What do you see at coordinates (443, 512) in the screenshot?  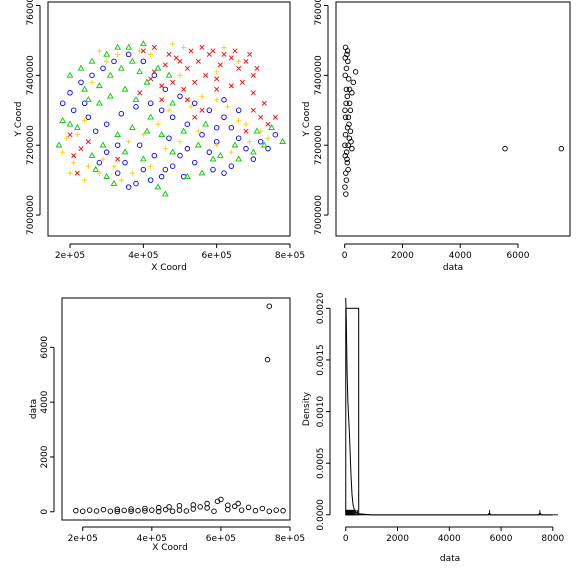 I see `p4-rug` at bounding box center [443, 512].